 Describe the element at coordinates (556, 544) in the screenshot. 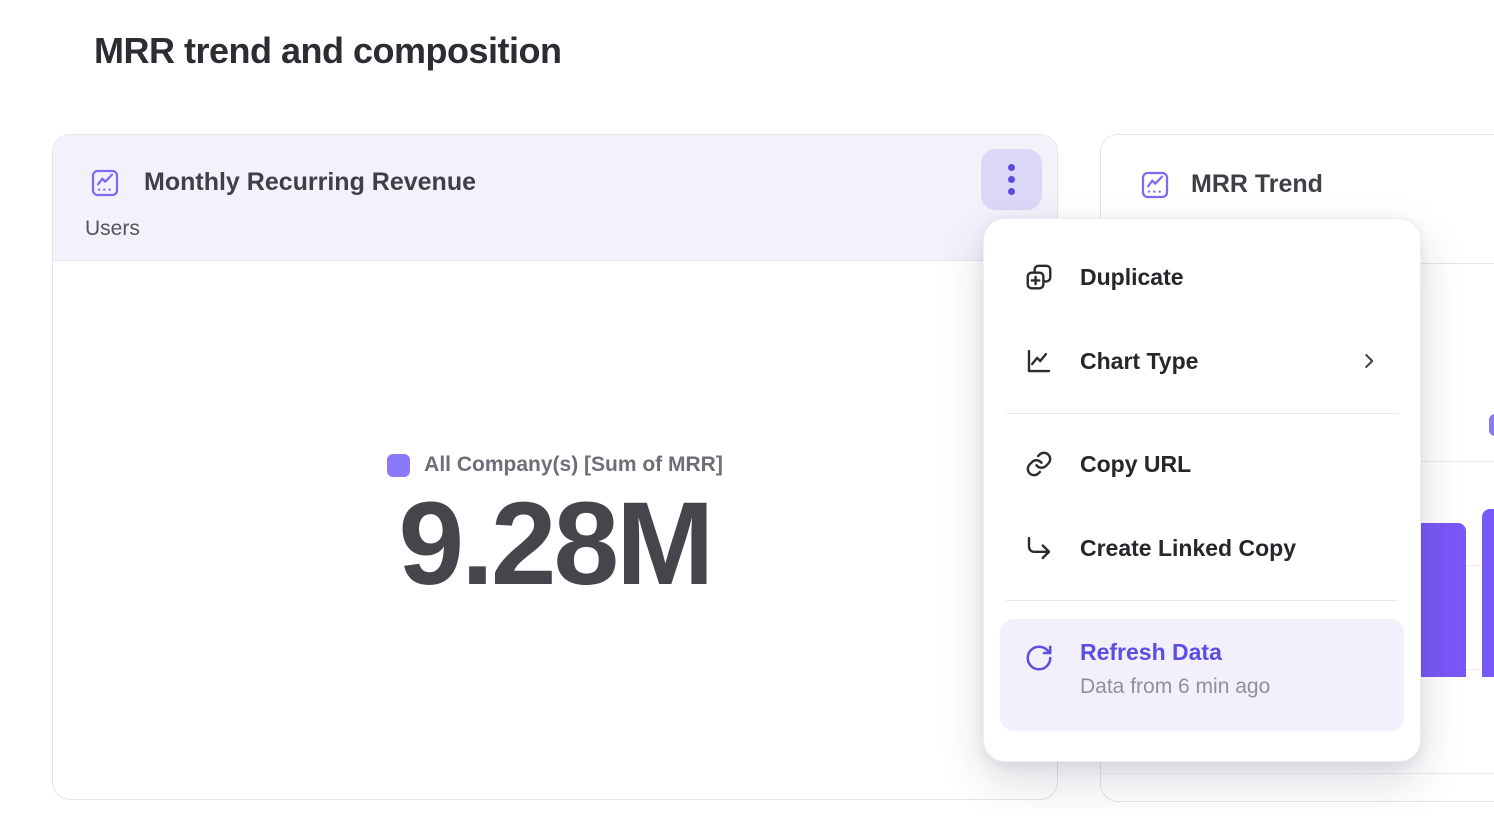

I see `kpi-value: 9.28M` at that location.